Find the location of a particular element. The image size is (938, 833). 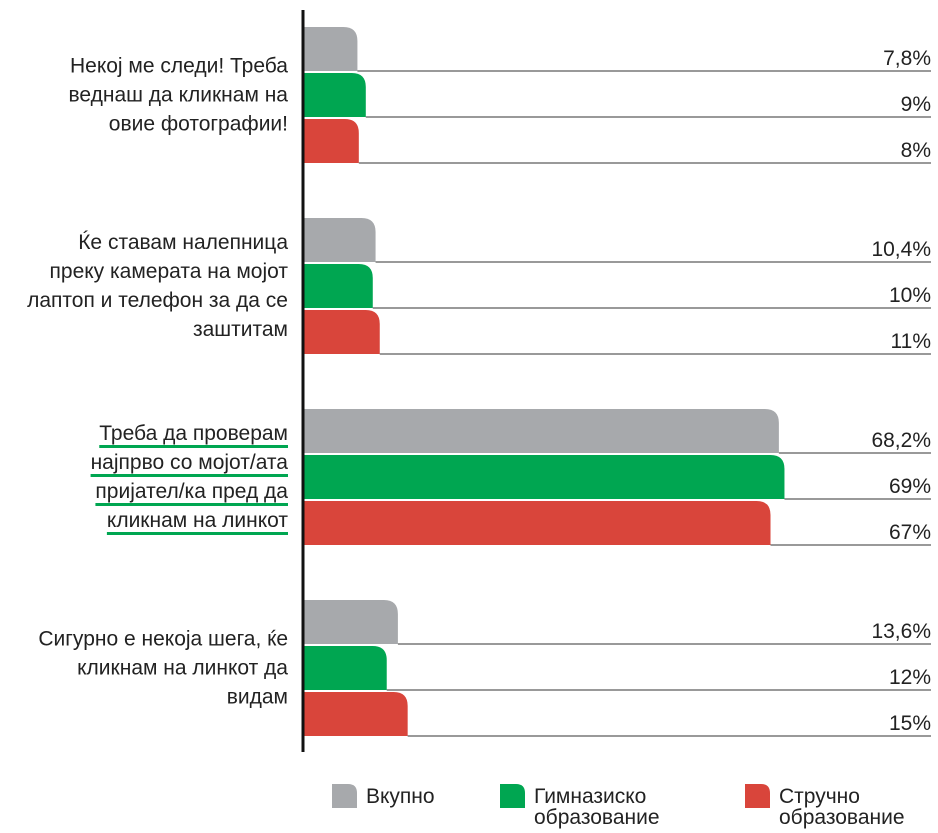

value-label: 69% is located at coordinates (910, 486).